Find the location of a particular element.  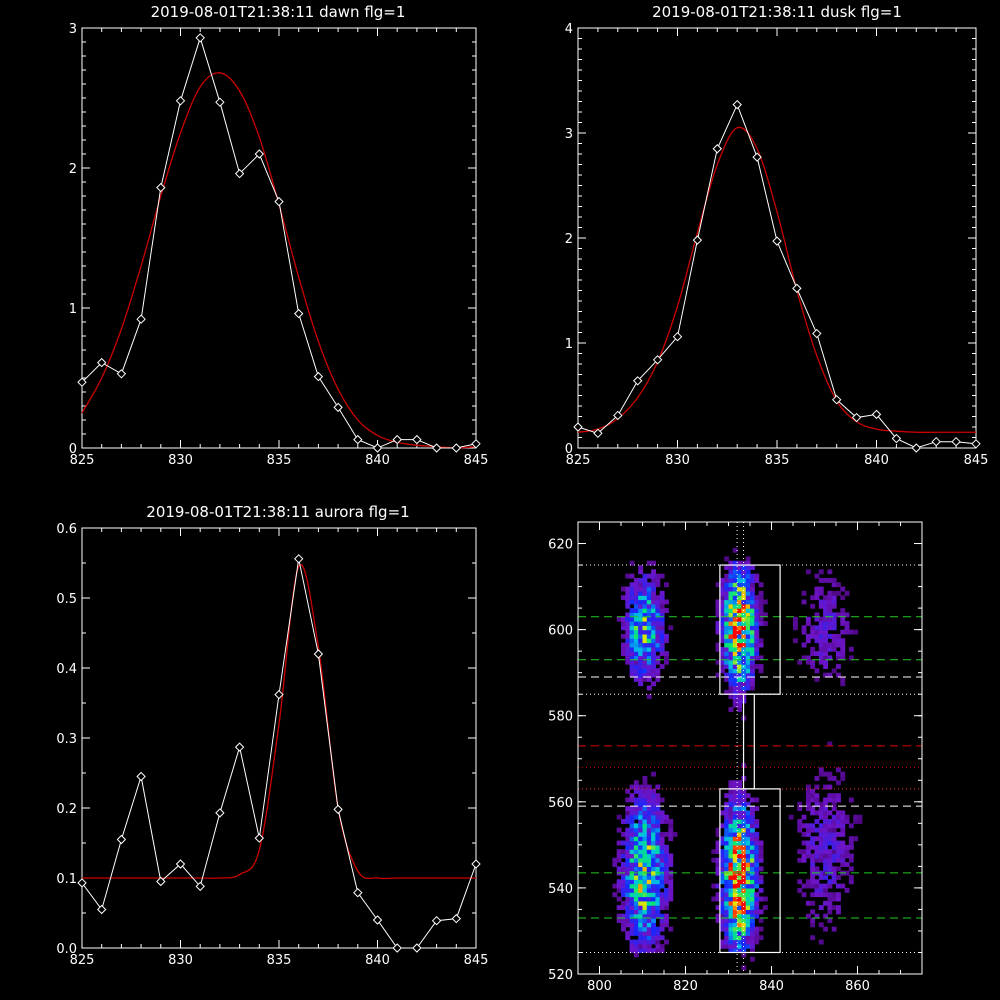

y-tick-label: 0 is located at coordinates (73, 449).